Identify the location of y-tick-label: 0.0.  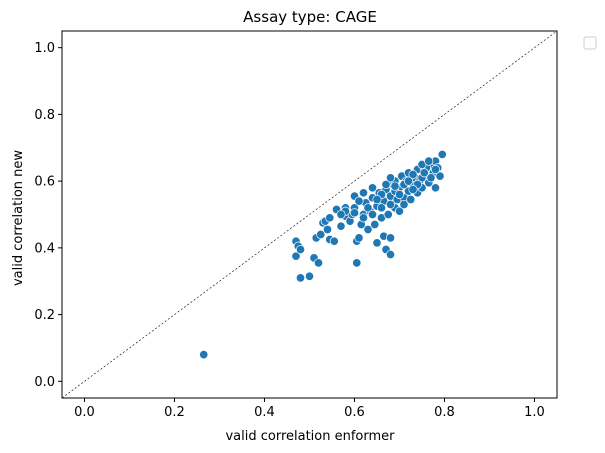
(44, 382).